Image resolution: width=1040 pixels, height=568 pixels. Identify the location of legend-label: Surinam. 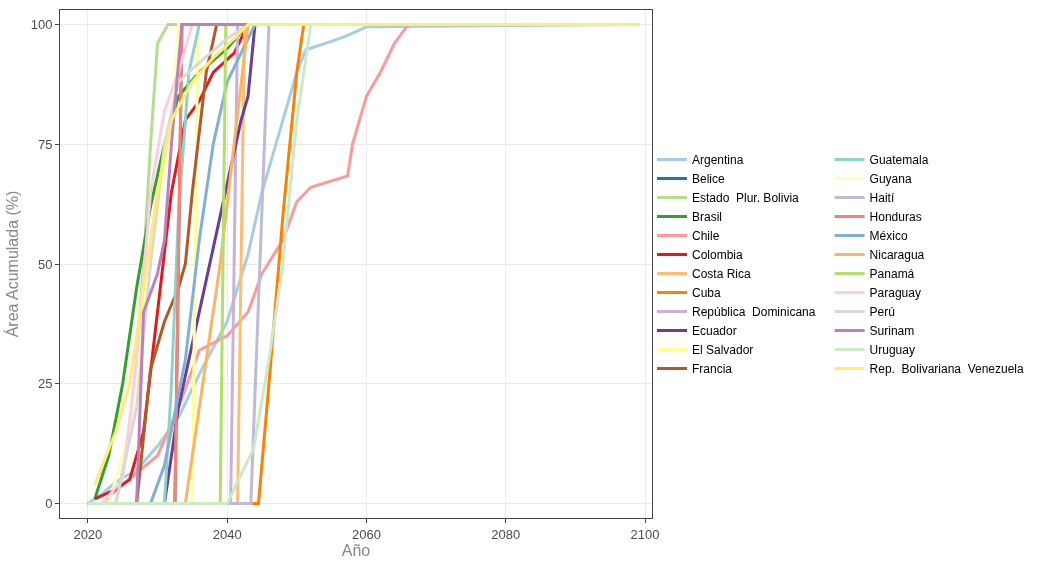
(892, 331).